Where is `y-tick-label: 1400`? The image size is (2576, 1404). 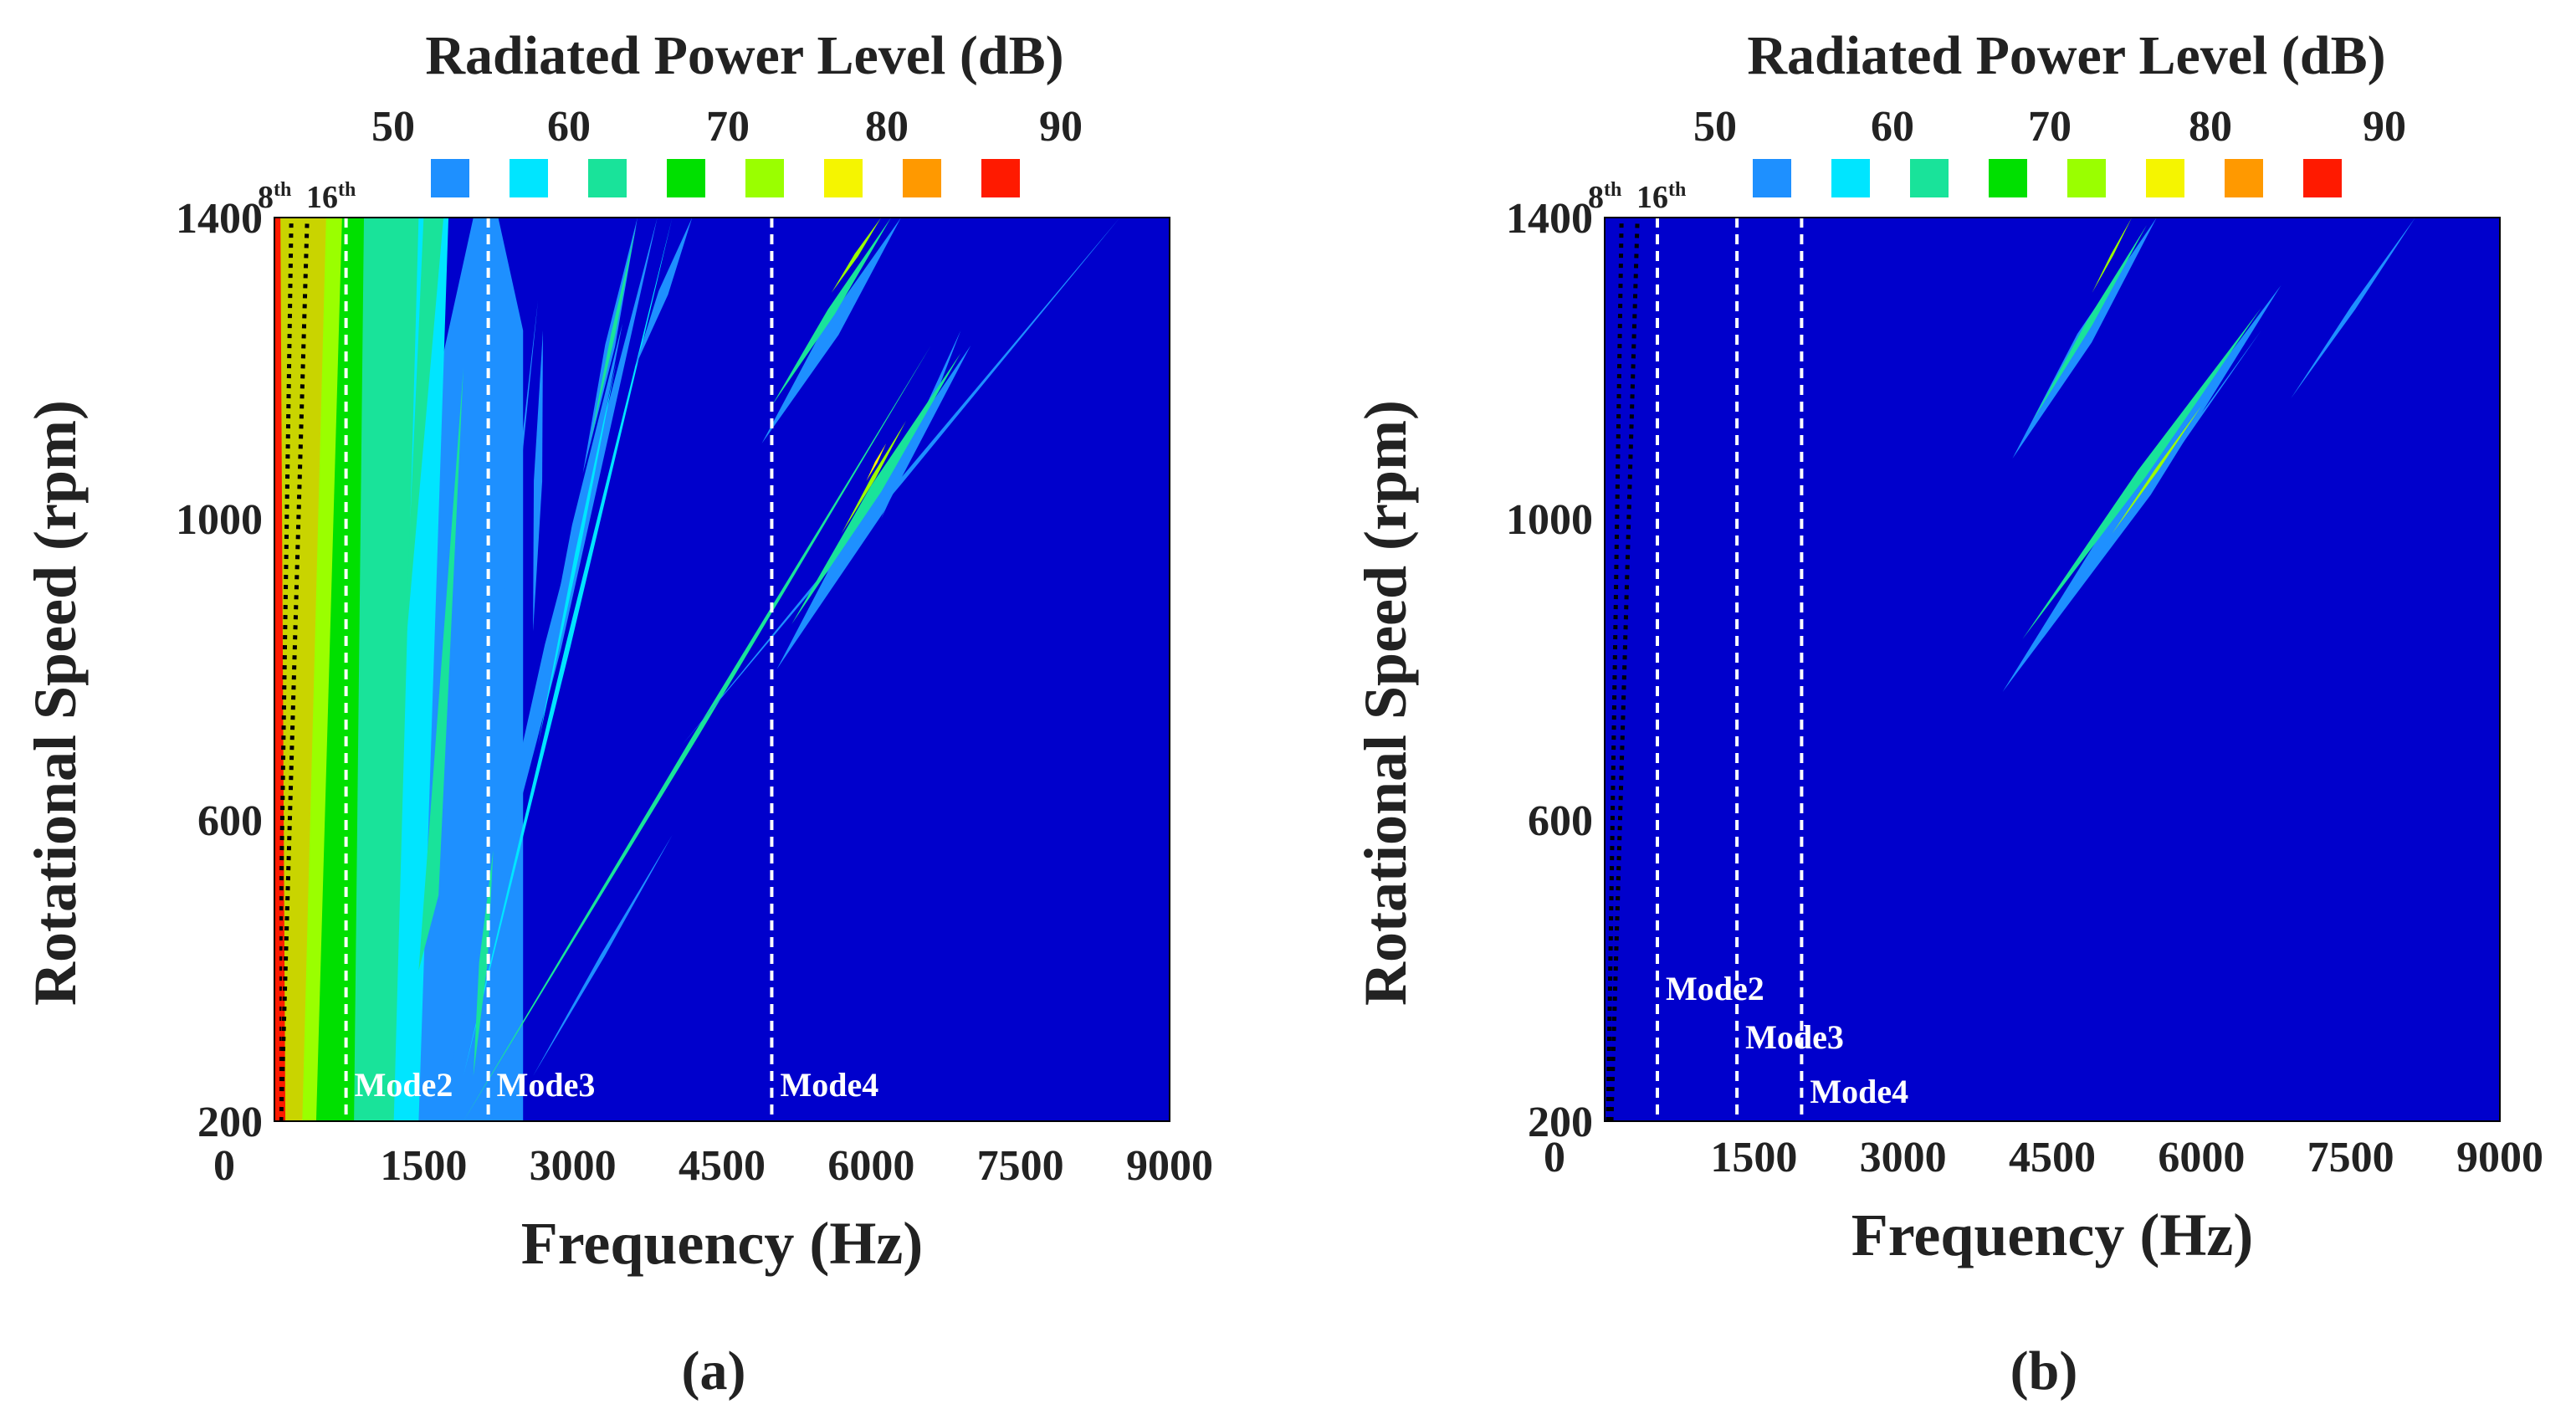
y-tick-label: 1400 is located at coordinates (1550, 219).